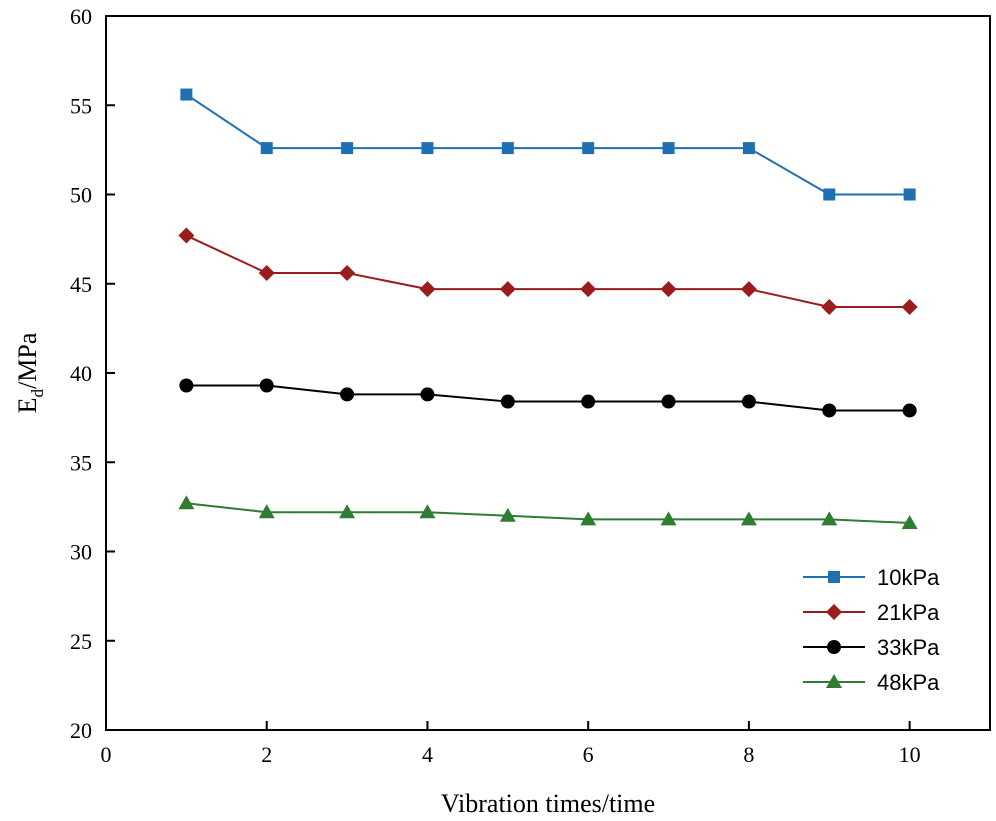  What do you see at coordinates (588, 754) in the screenshot?
I see `x-tick-label: 6` at bounding box center [588, 754].